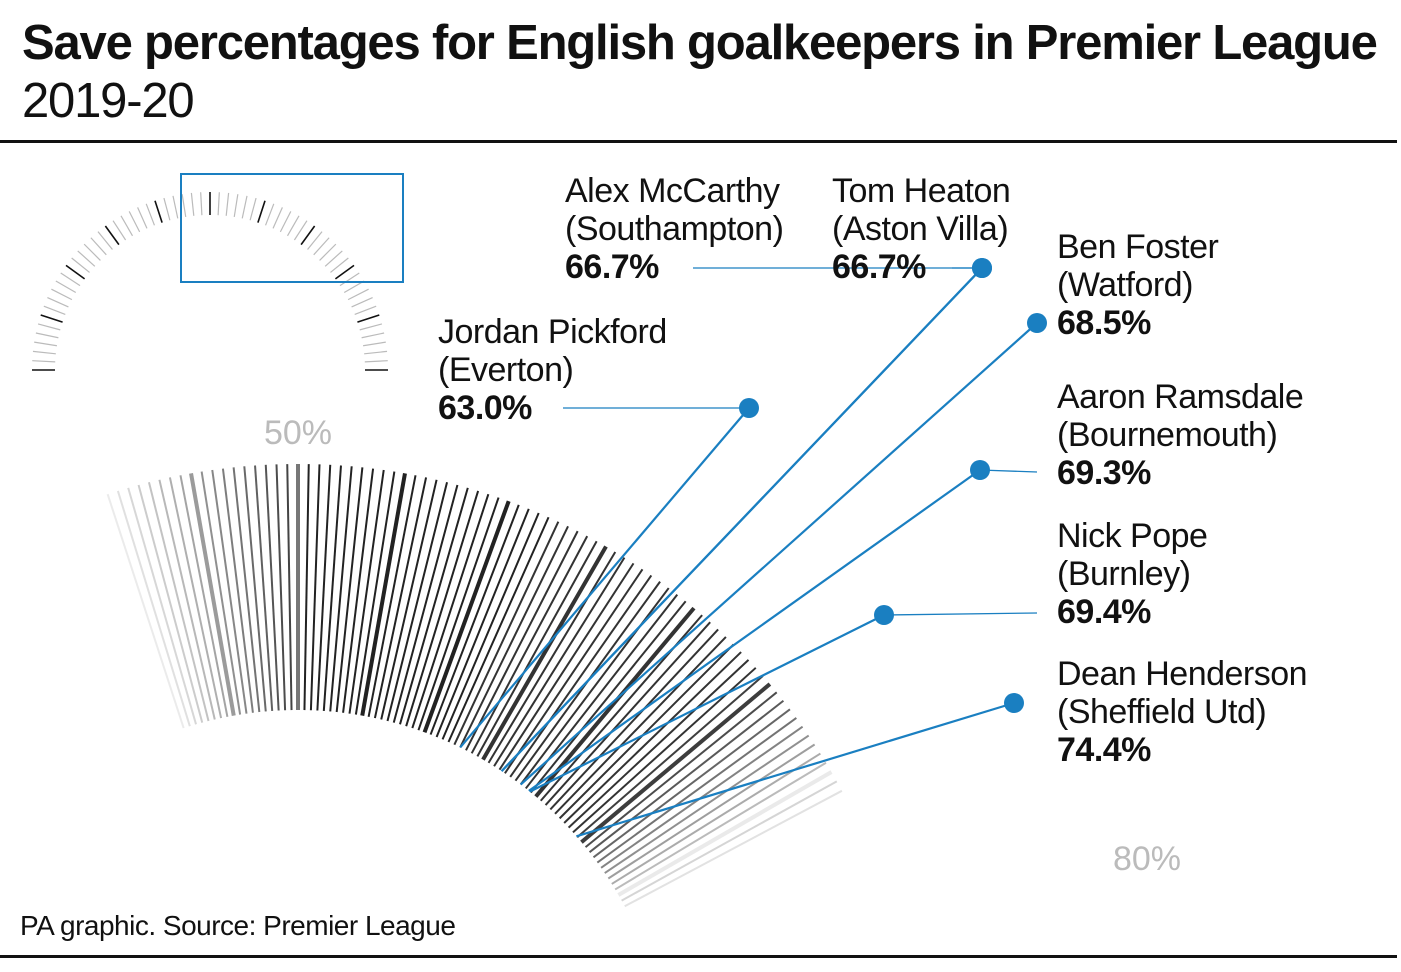 This screenshot has height=972, width=1401. I want to click on point-club: (Sheffield Utd), so click(1162, 712).